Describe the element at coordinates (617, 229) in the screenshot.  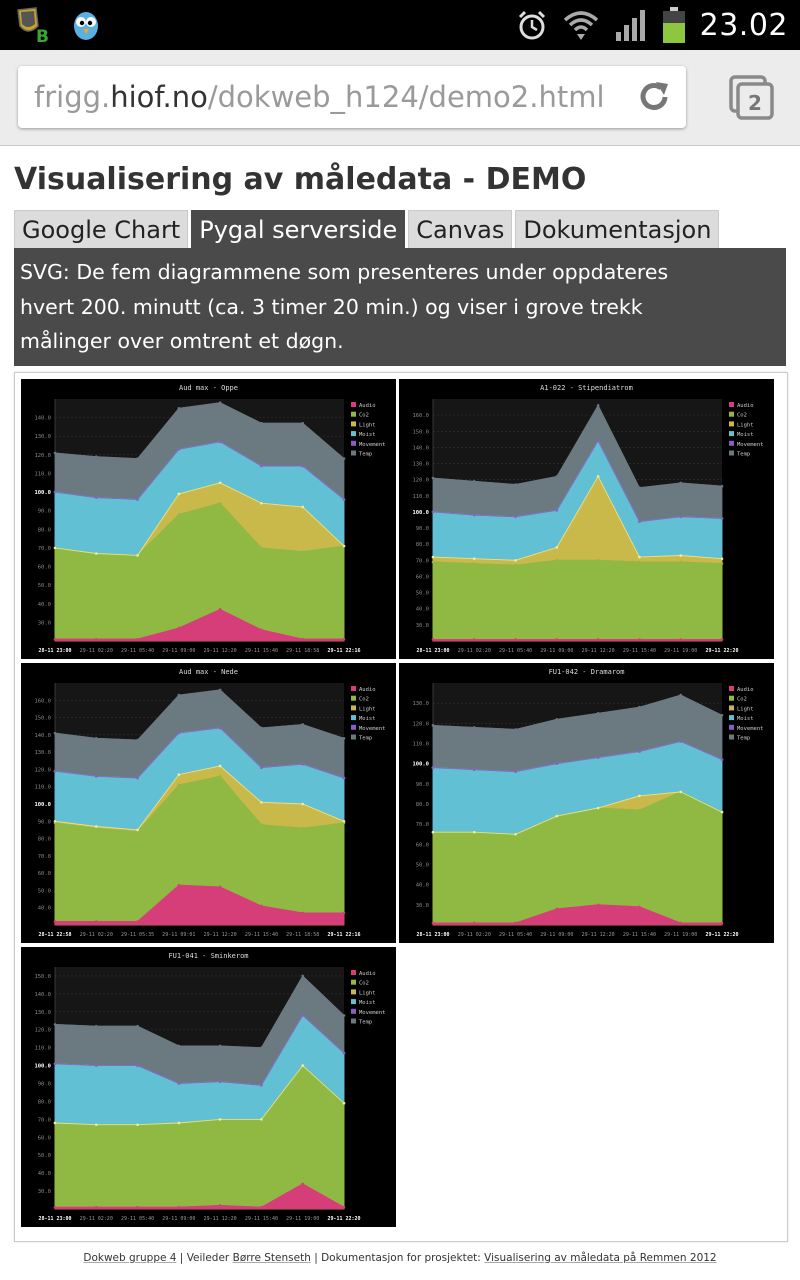
I see `tab-dokumentasjon: Dokumentasjon` at that location.